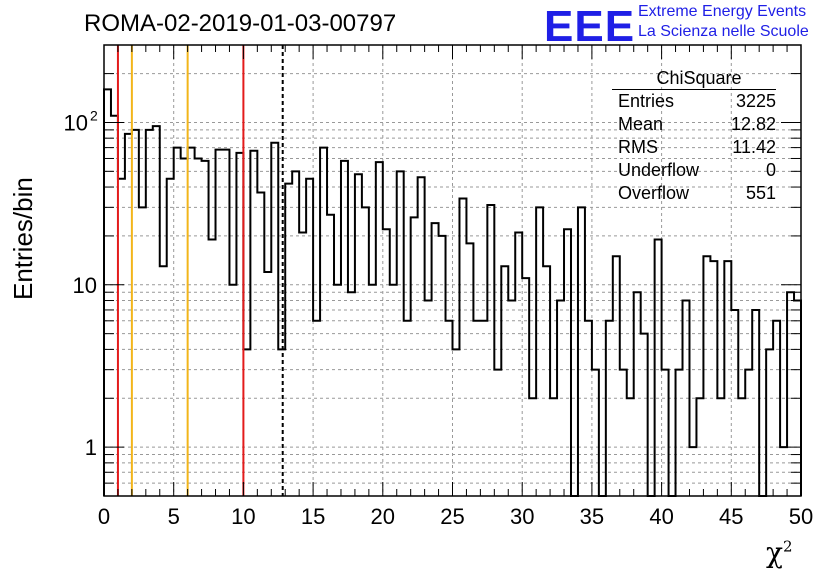 Image resolution: width=836 pixels, height=572 pixels. What do you see at coordinates (722, 11) in the screenshot?
I see `logo-caption-line1: Extreme Energy Events` at bounding box center [722, 11].